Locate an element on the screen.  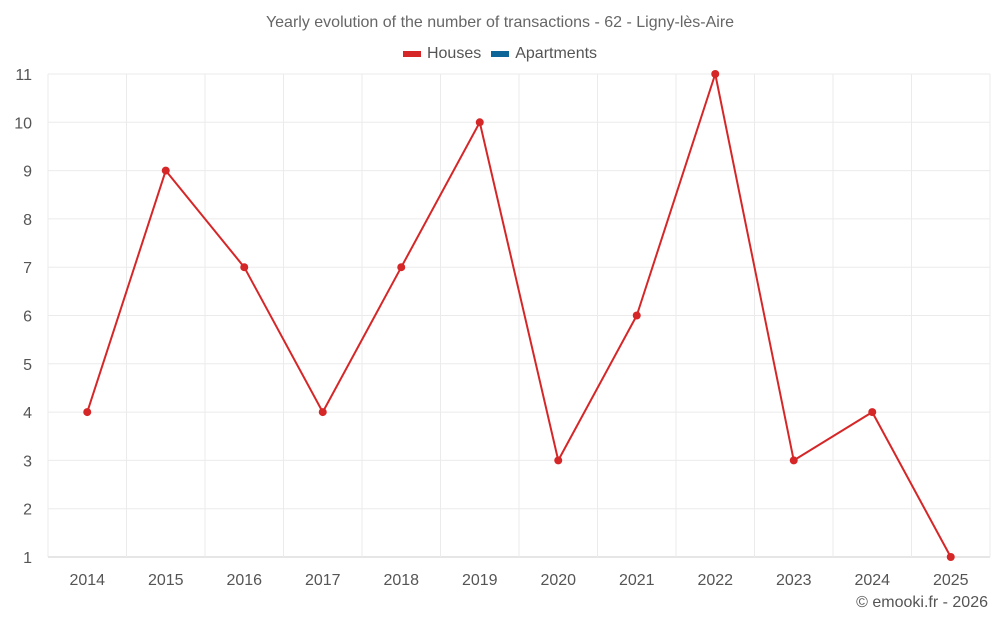
y-tick-label: 3 is located at coordinates (27, 461).